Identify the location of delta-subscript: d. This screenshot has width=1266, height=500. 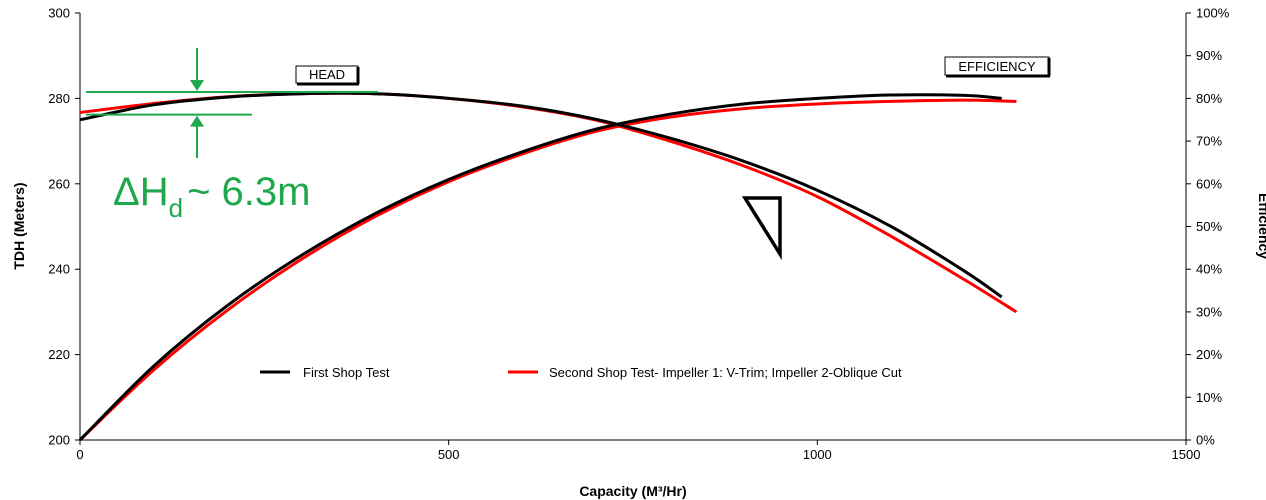
(176, 208).